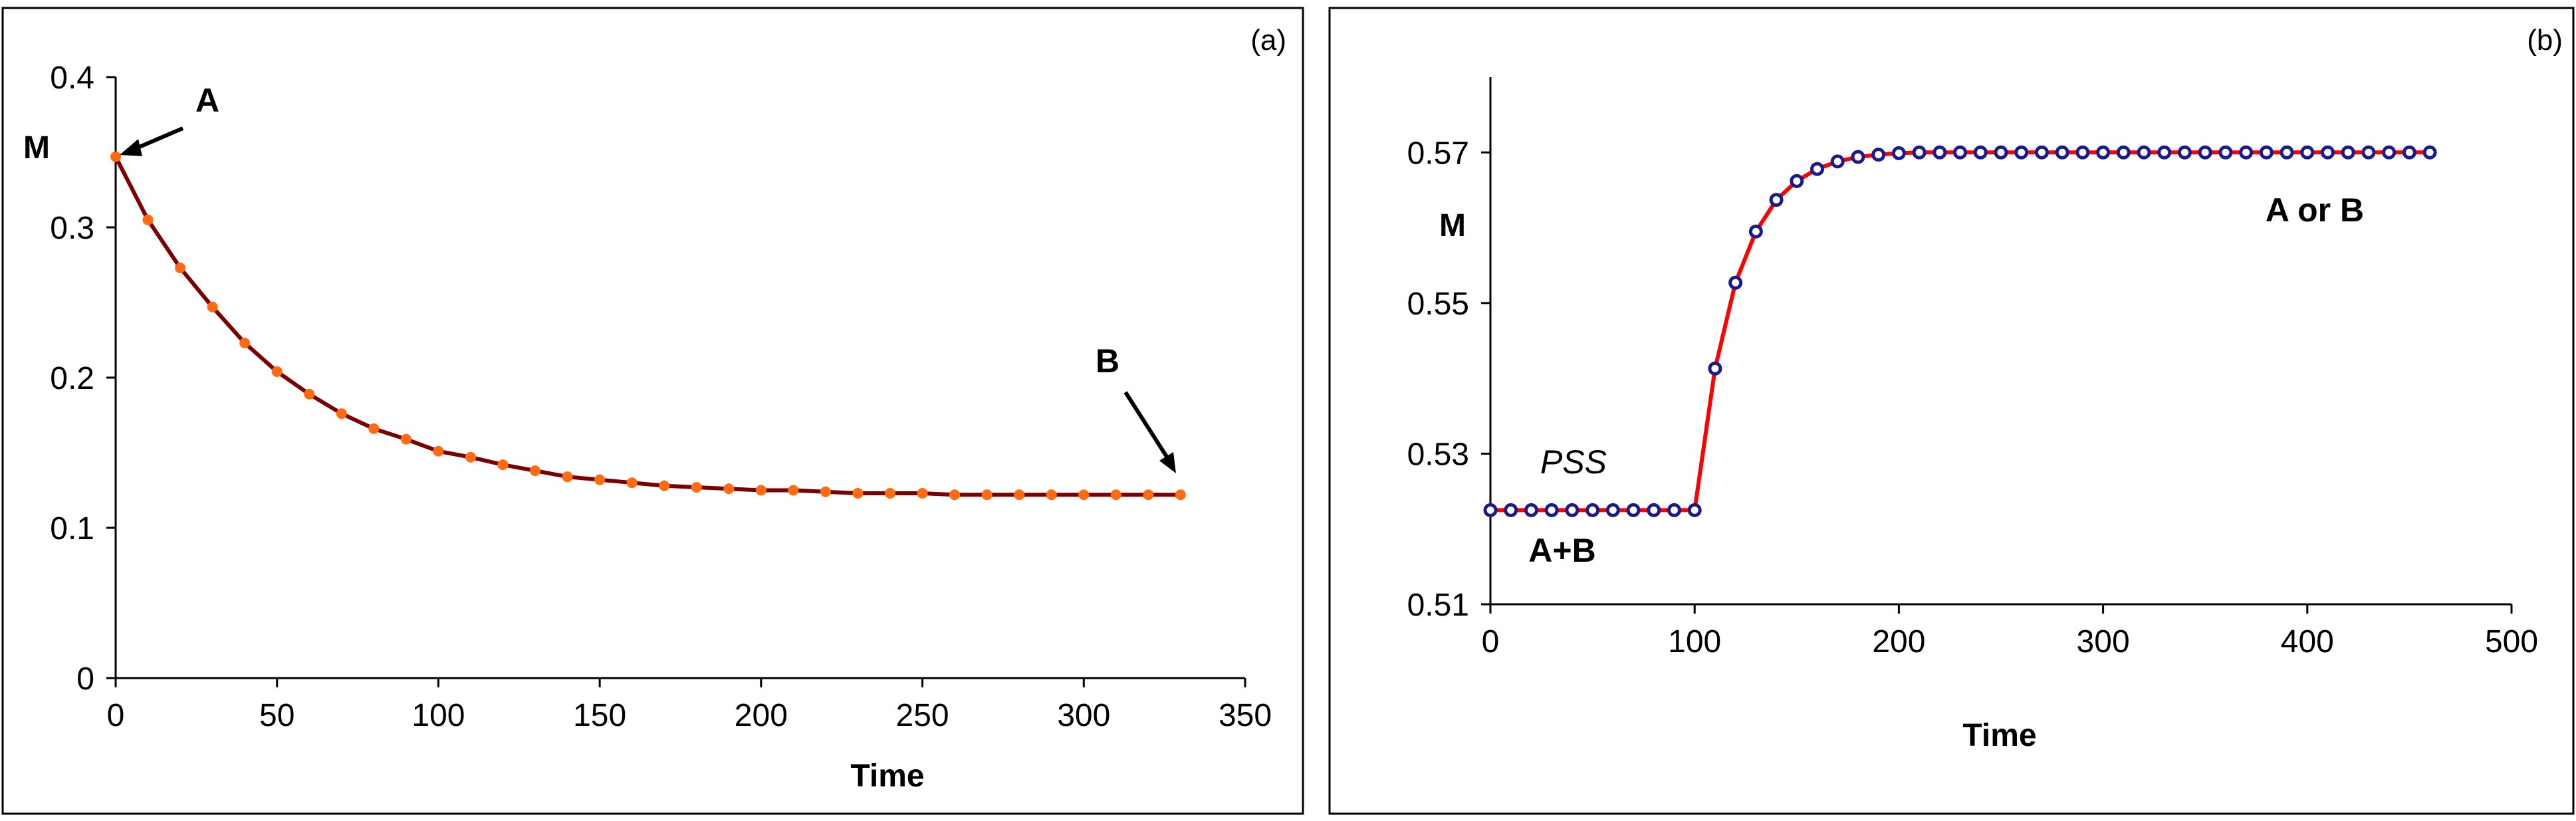 The image size is (2576, 821). Describe the element at coordinates (2315, 210) in the screenshot. I see `annotation-a-or-b: A or B` at that location.